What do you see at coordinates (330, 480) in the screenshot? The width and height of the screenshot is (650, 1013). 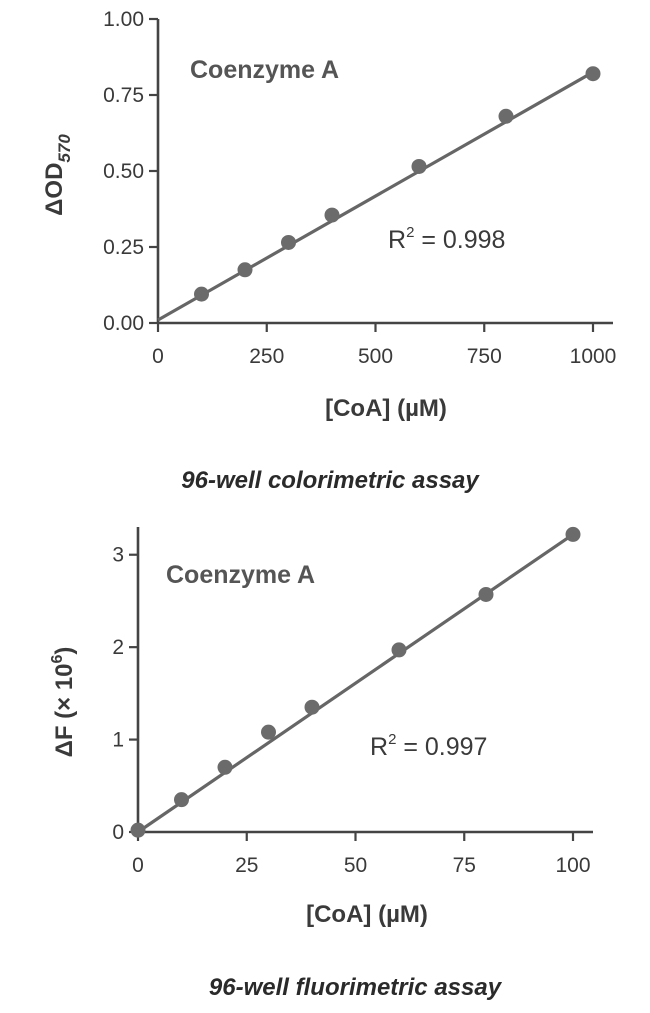 I see `colorimetric-caption: 96-well colorimetric assay` at bounding box center [330, 480].